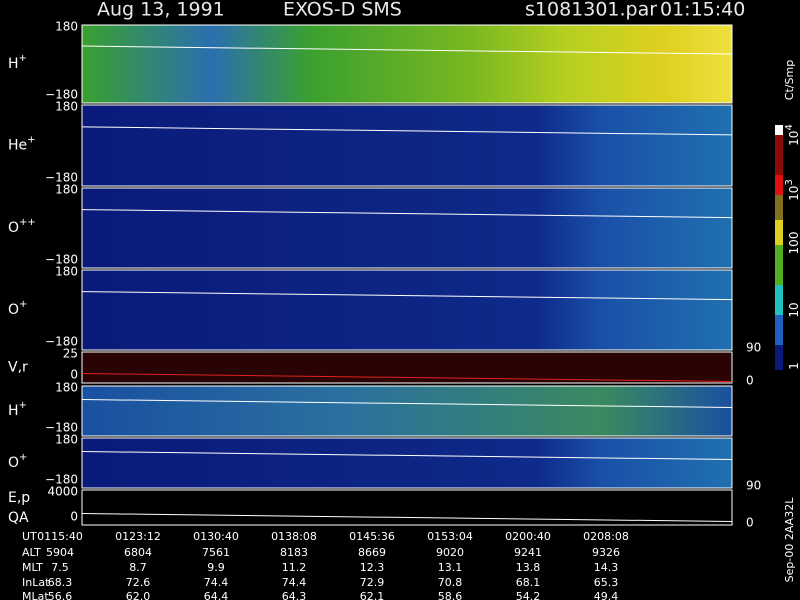 The height and width of the screenshot is (600, 800). I want to click on cell: 64.4, so click(216, 595).